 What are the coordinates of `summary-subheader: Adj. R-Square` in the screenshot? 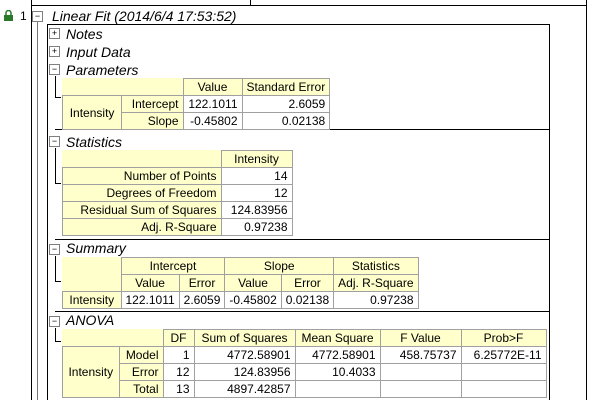 It's located at (376, 283).